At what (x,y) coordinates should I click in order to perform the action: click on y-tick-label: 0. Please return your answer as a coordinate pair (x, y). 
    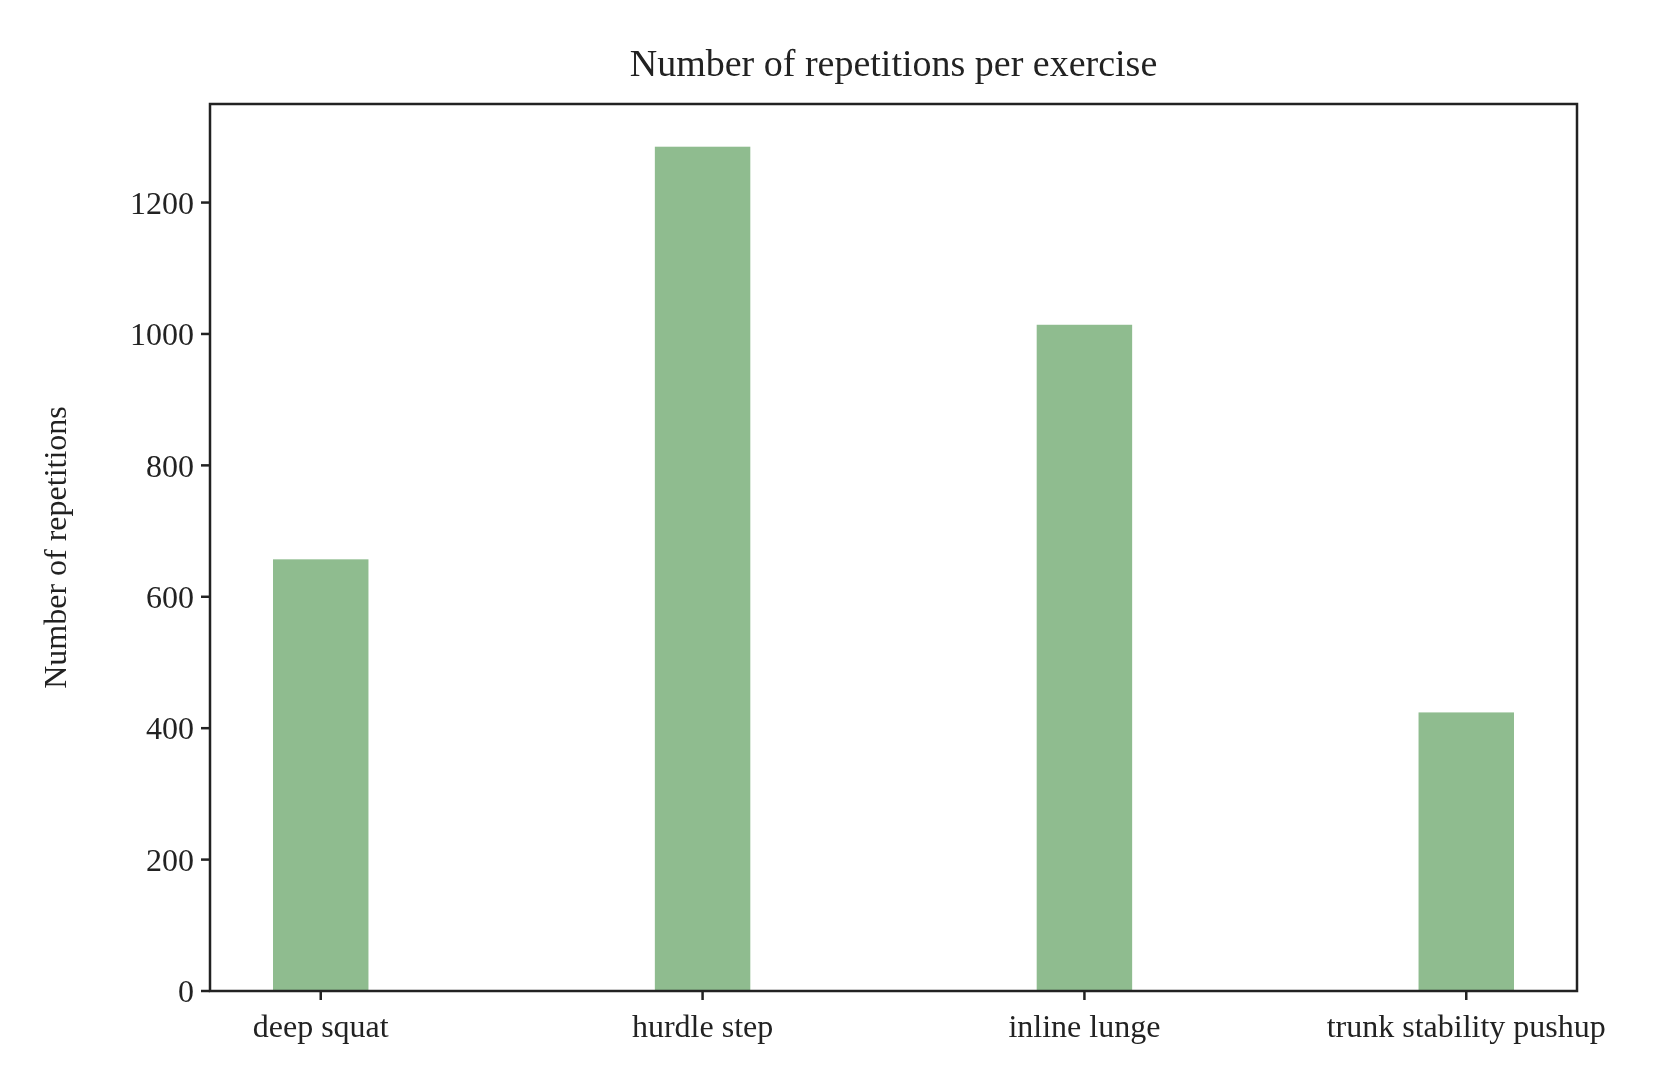
    Looking at the image, I should click on (186, 991).